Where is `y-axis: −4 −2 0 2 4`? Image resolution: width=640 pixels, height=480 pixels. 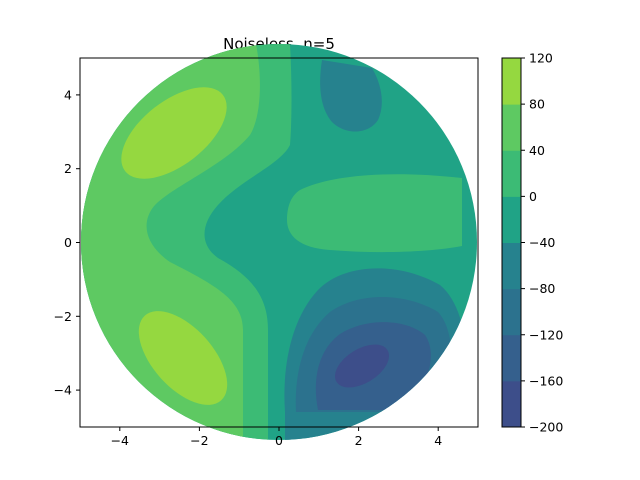 y-axis: −4 −2 0 2 4 is located at coordinates (67, 242).